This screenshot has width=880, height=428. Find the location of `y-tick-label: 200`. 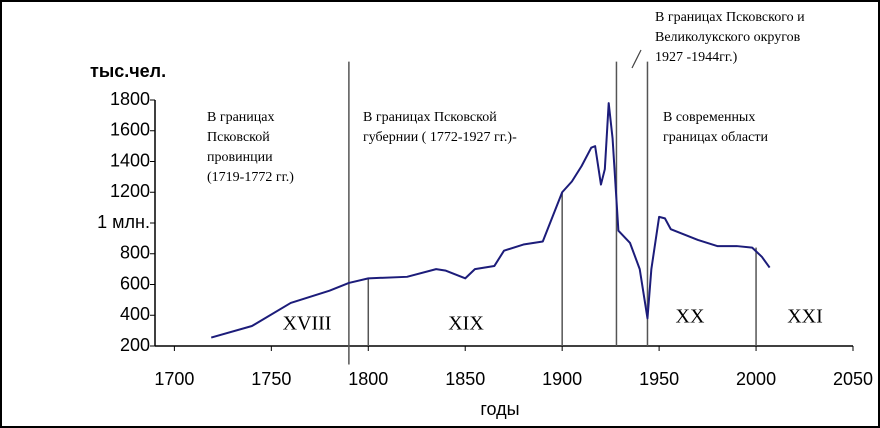

y-tick-label: 200 is located at coordinates (135, 345).